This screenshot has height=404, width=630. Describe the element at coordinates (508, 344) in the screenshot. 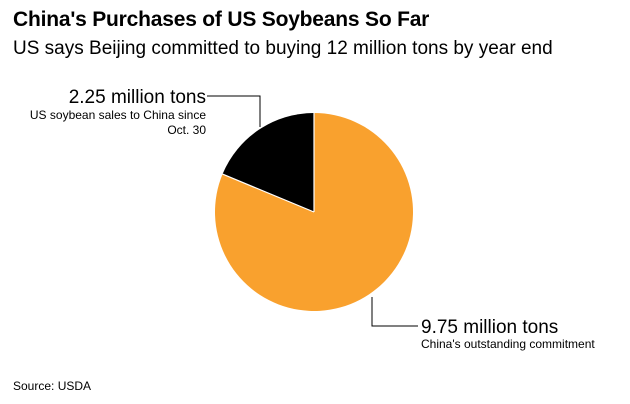

I see `slice-desc-label-1: China's outstanding commitment` at that location.